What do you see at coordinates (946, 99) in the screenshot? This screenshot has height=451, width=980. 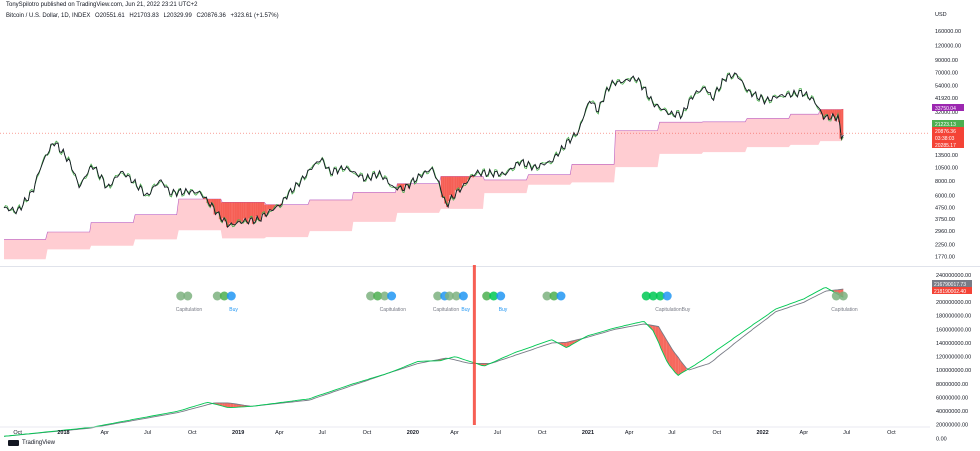 I see `price-tick-label: 41920.00` at bounding box center [946, 99].